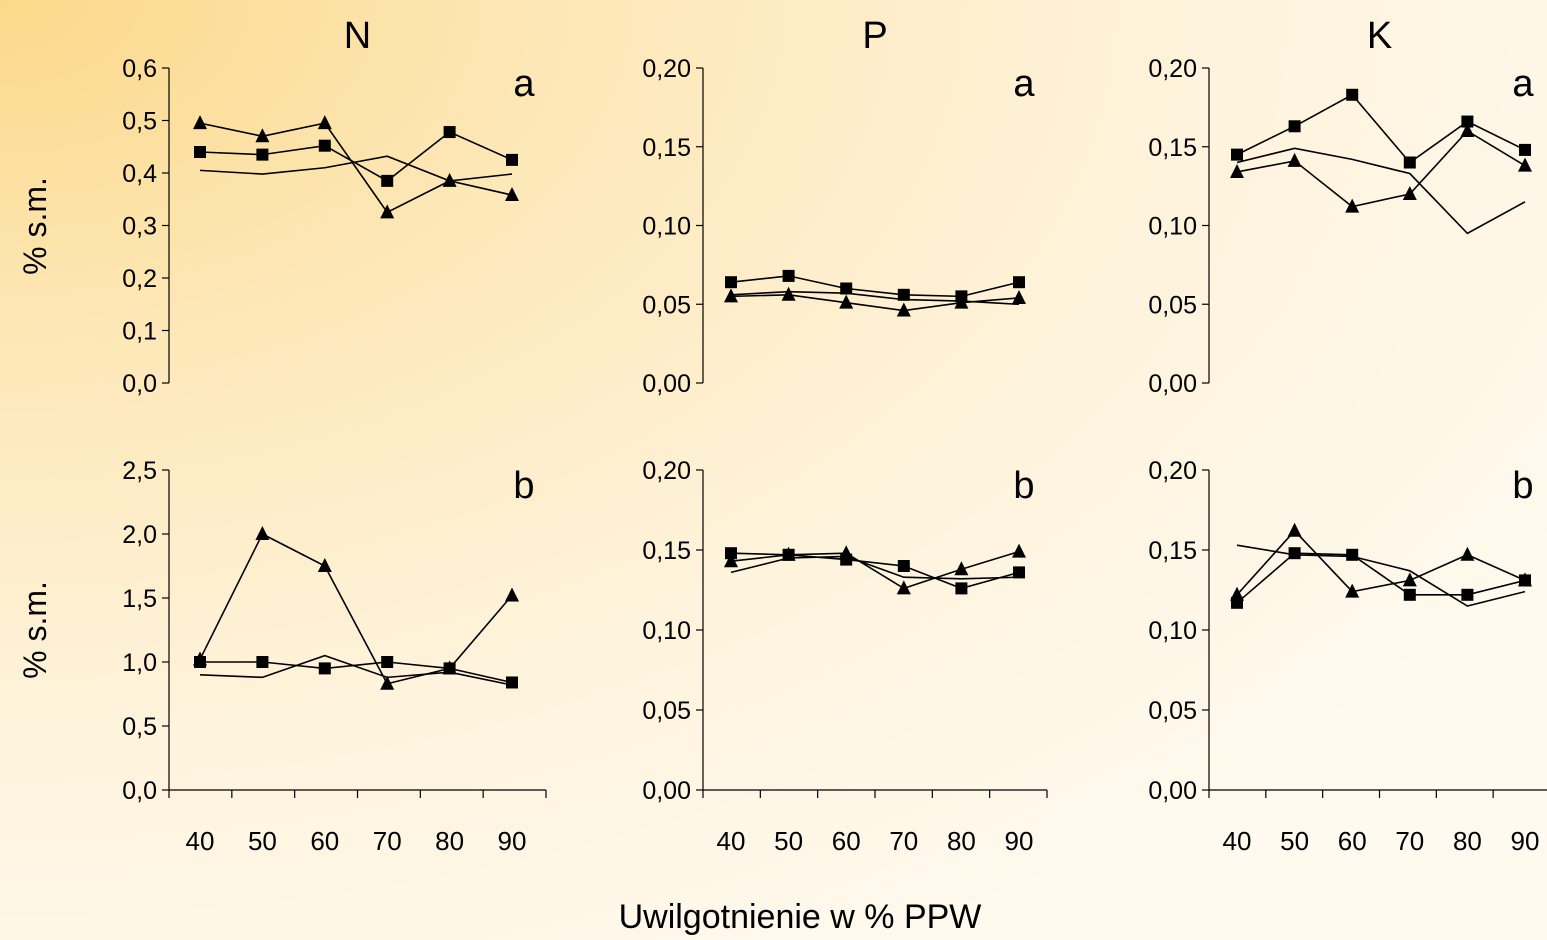  What do you see at coordinates (845, 656) in the screenshot?
I see `panel-p-b: b 0,00 0,05 0,10 0,15 0,20 40 50 60 70 80 90` at bounding box center [845, 656].